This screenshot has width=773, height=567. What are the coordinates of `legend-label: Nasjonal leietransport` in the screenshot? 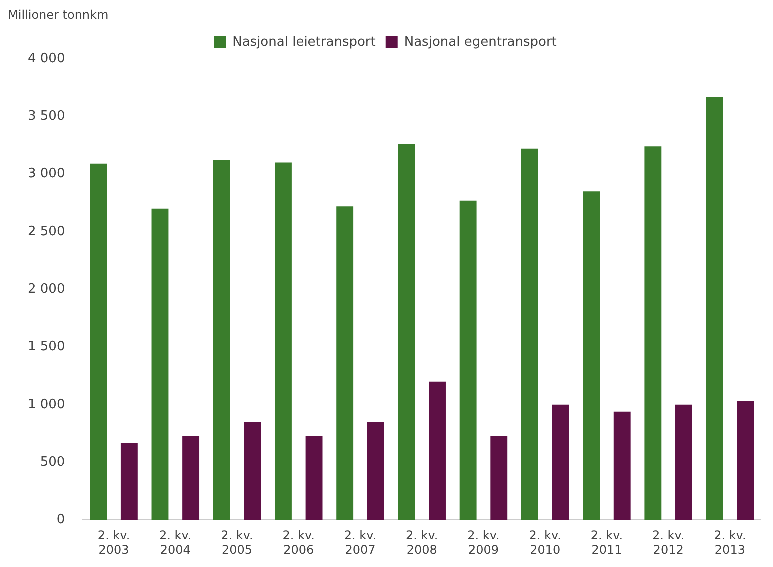 It's located at (304, 42).